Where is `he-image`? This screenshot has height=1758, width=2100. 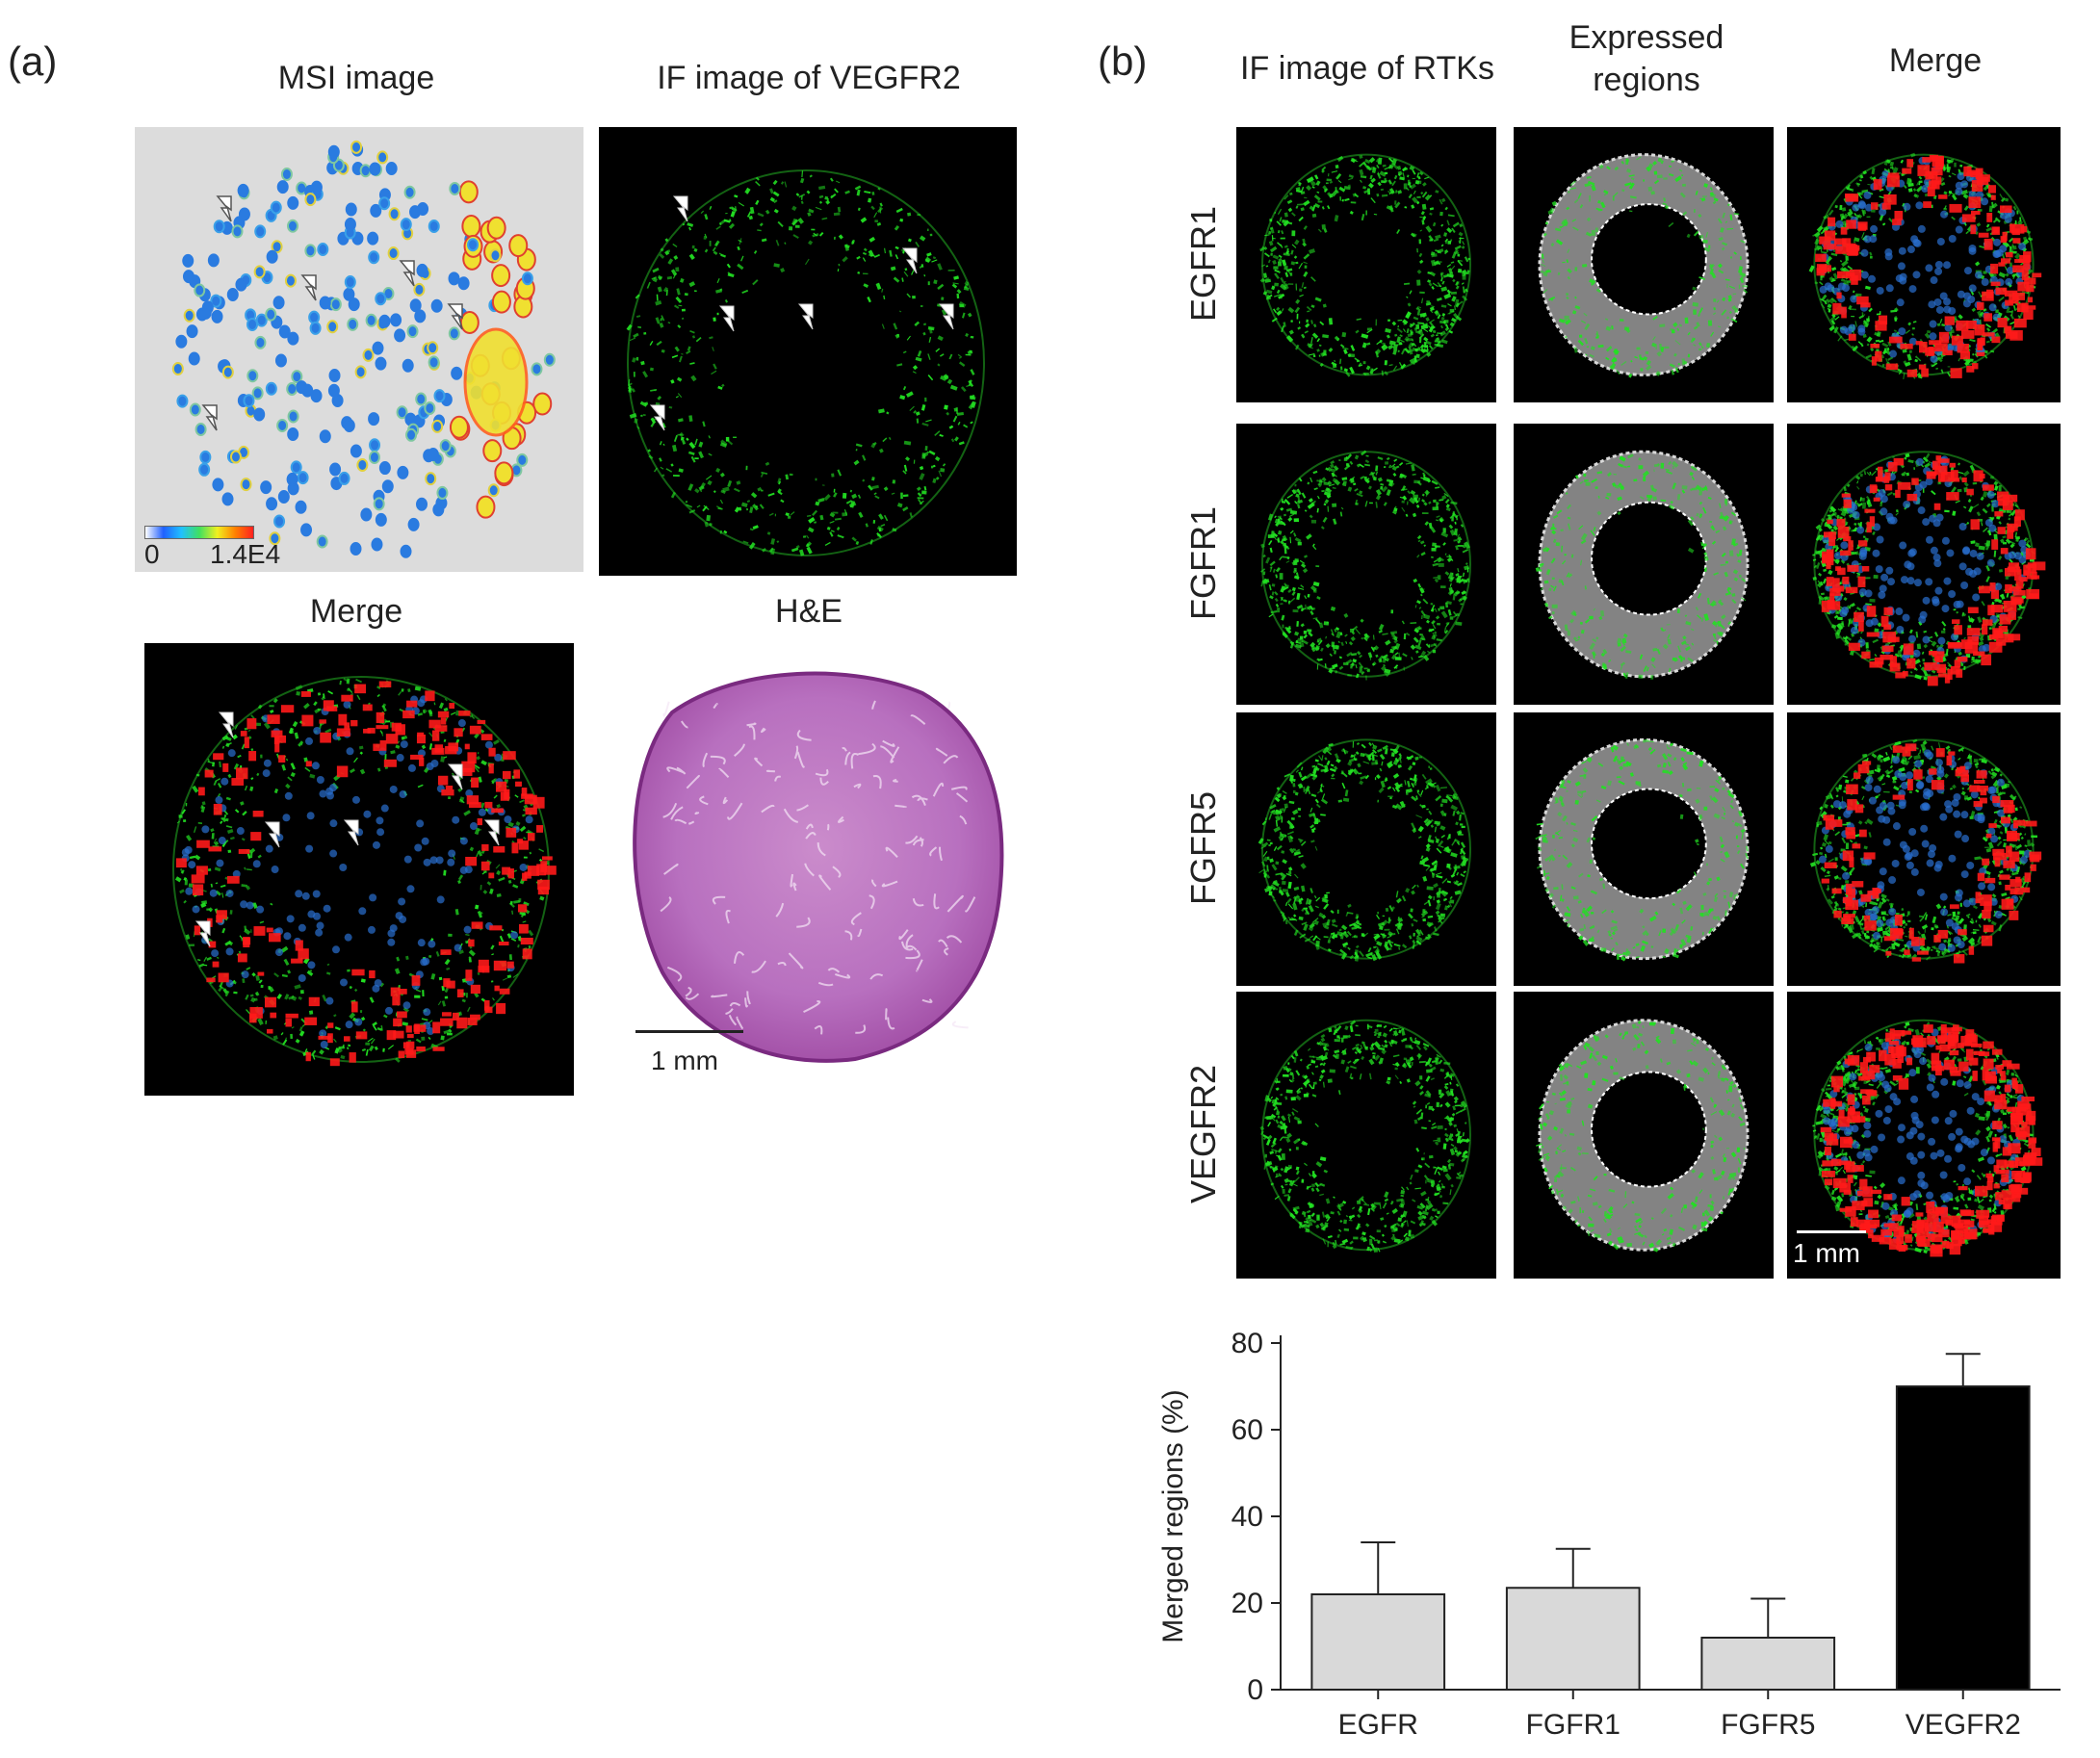
he-image is located at coordinates (812, 866).